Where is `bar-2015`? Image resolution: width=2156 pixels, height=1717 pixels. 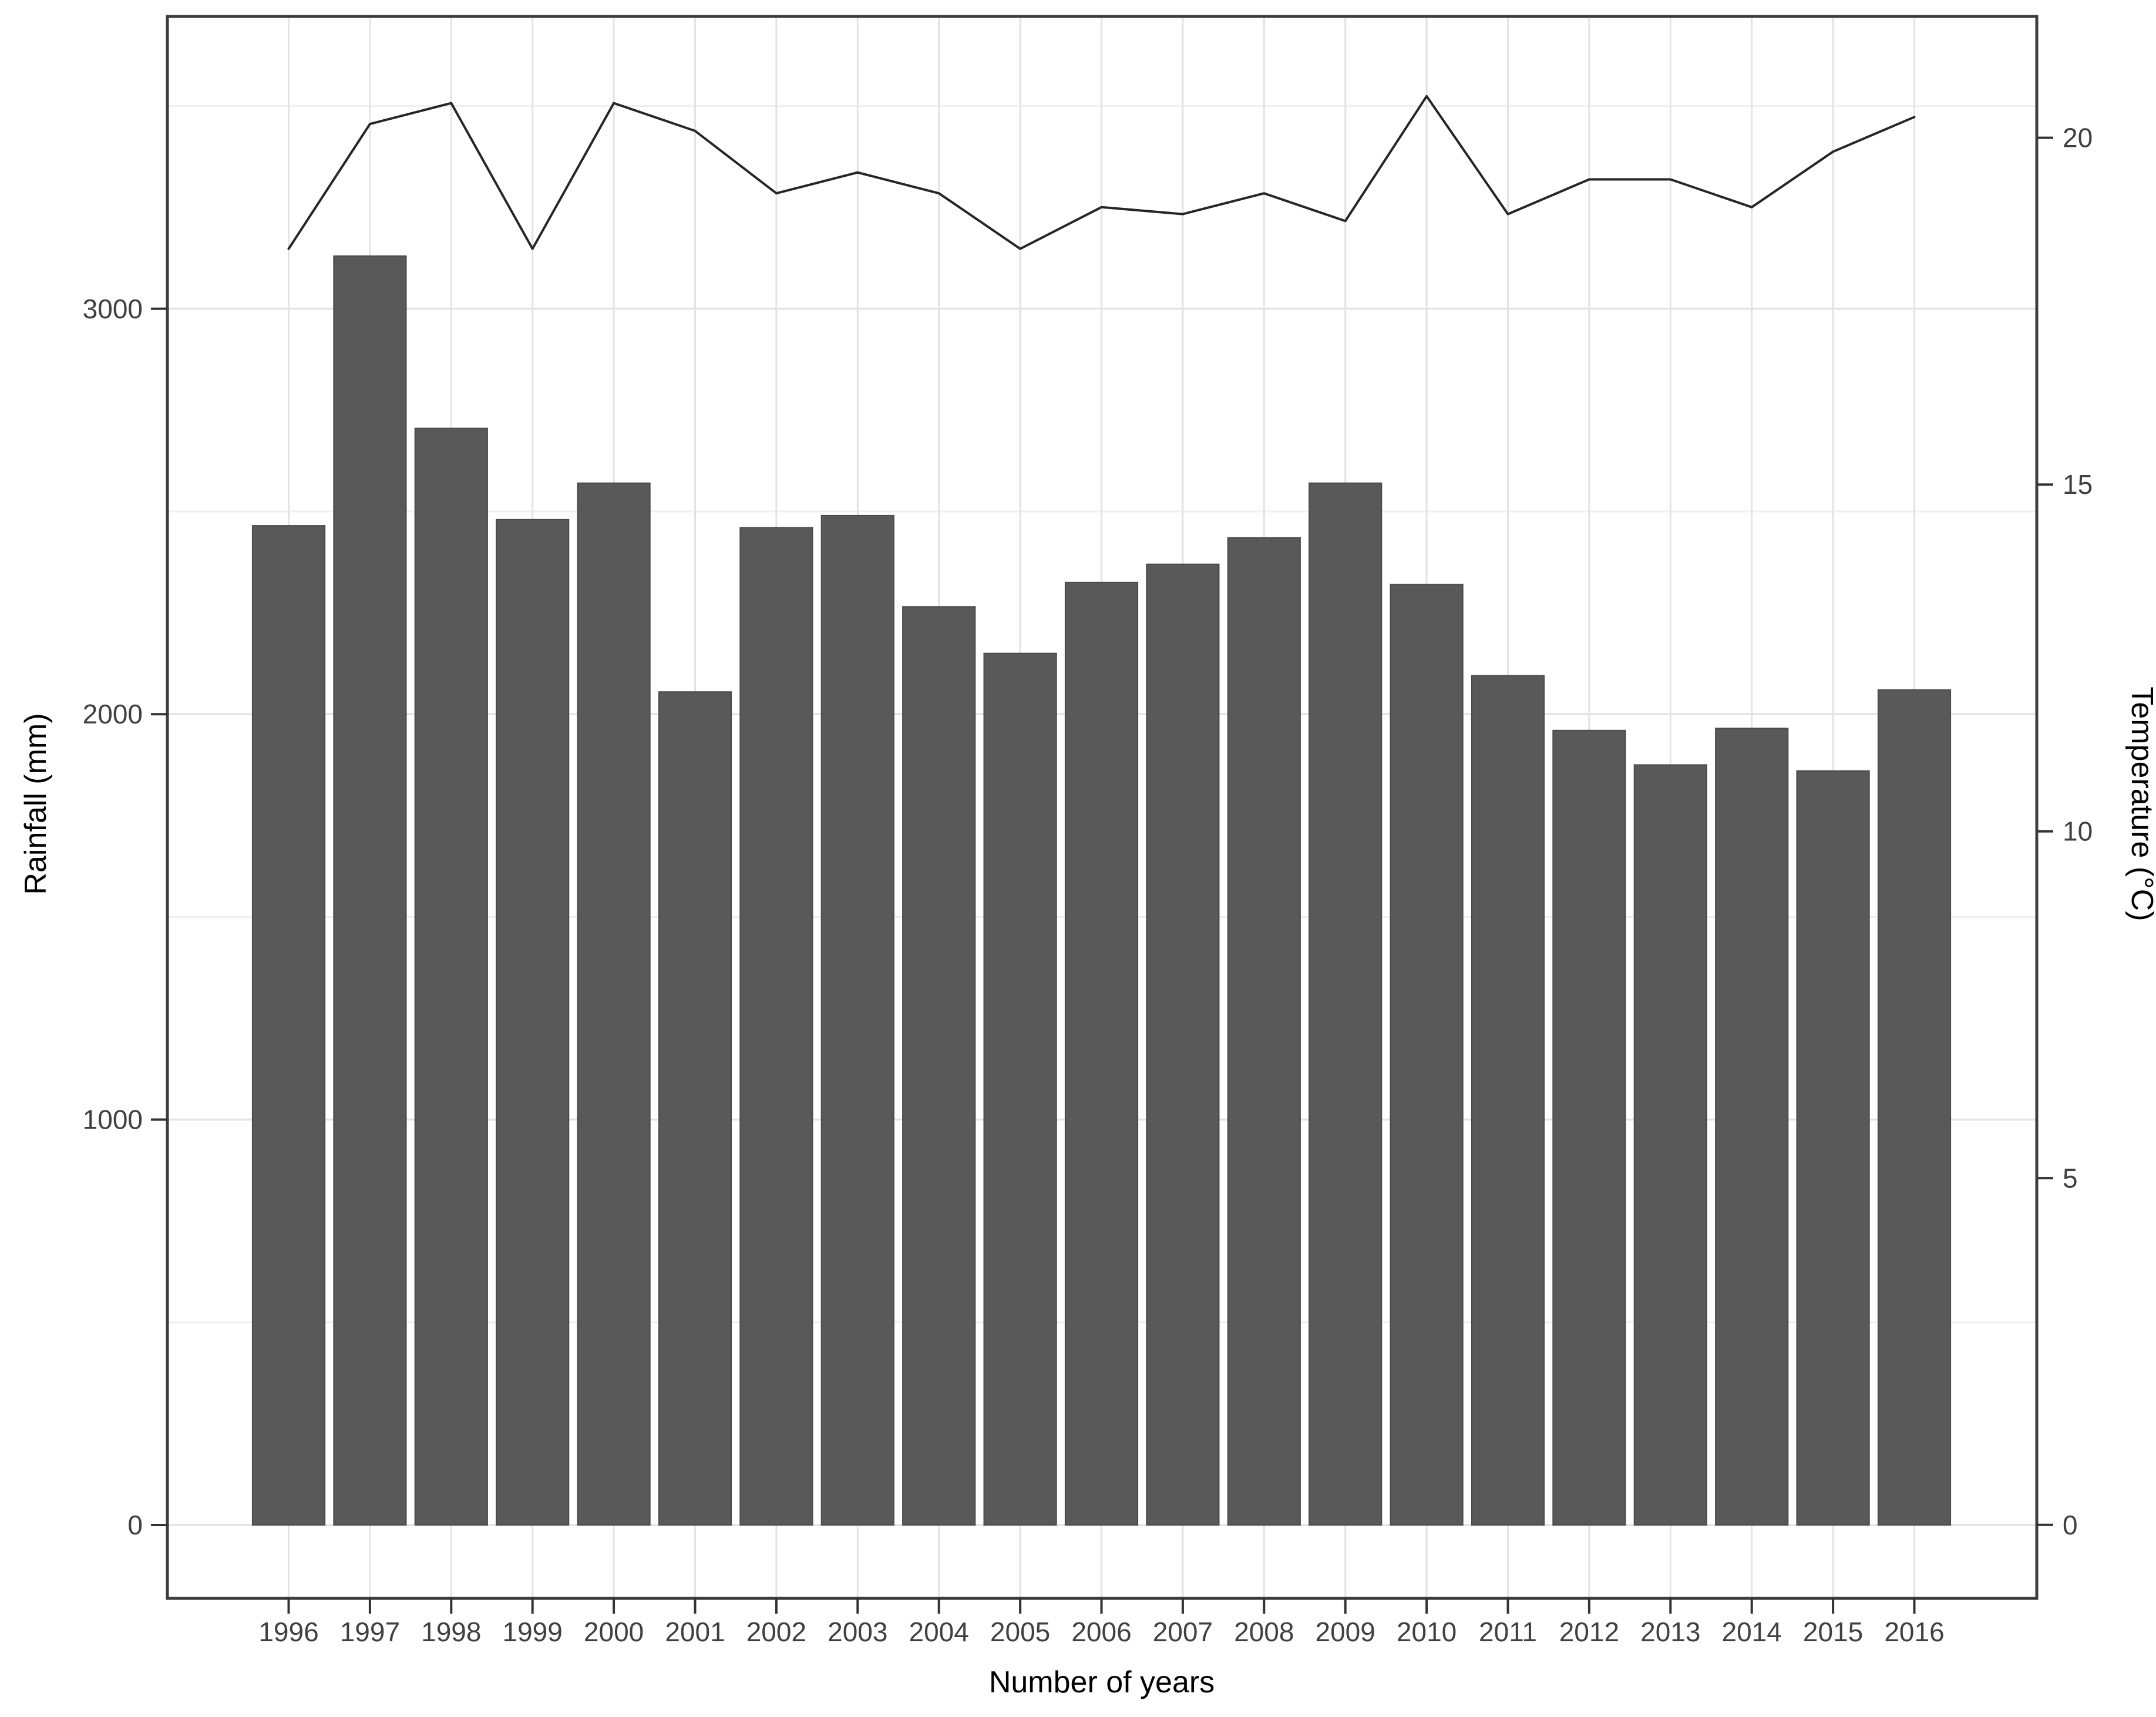
bar-2015 is located at coordinates (1833, 1148).